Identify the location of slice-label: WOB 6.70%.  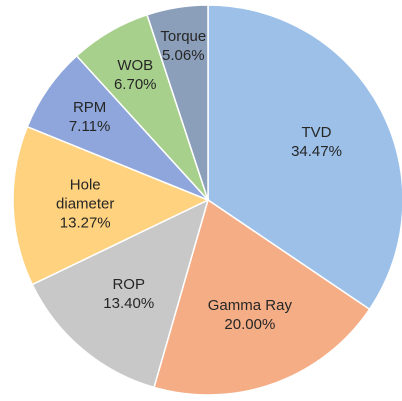
(135, 75).